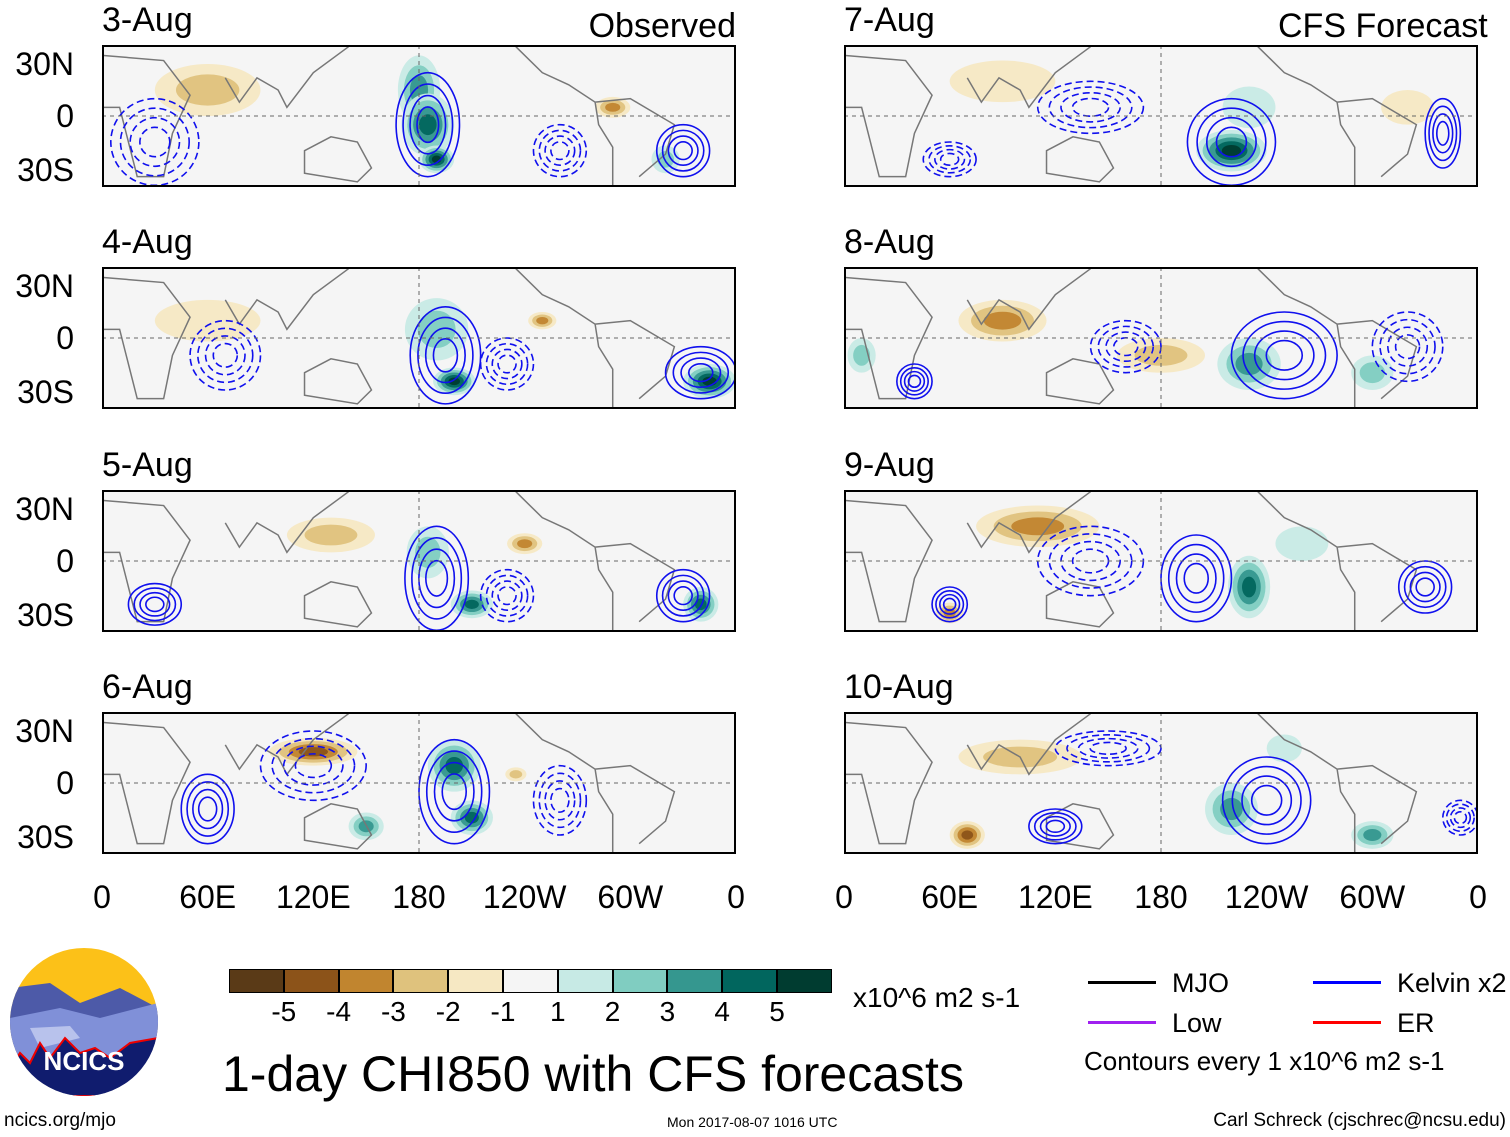  I want to click on legend-label: ER, so click(1416, 1023).